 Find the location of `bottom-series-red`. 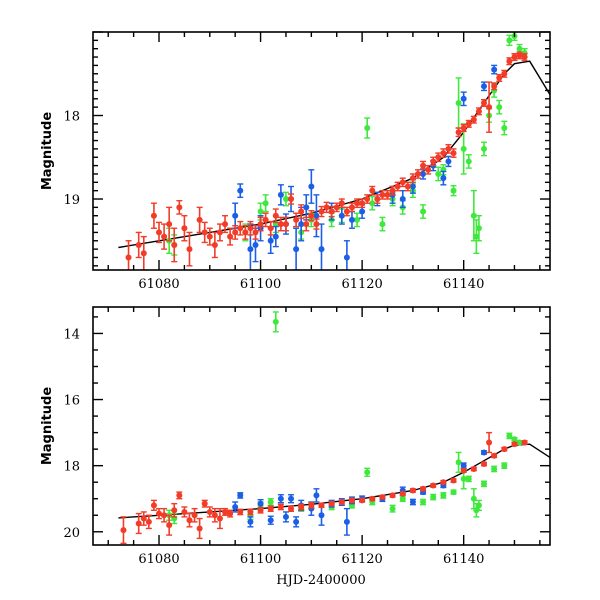

bottom-series-red is located at coordinates (324, 488).